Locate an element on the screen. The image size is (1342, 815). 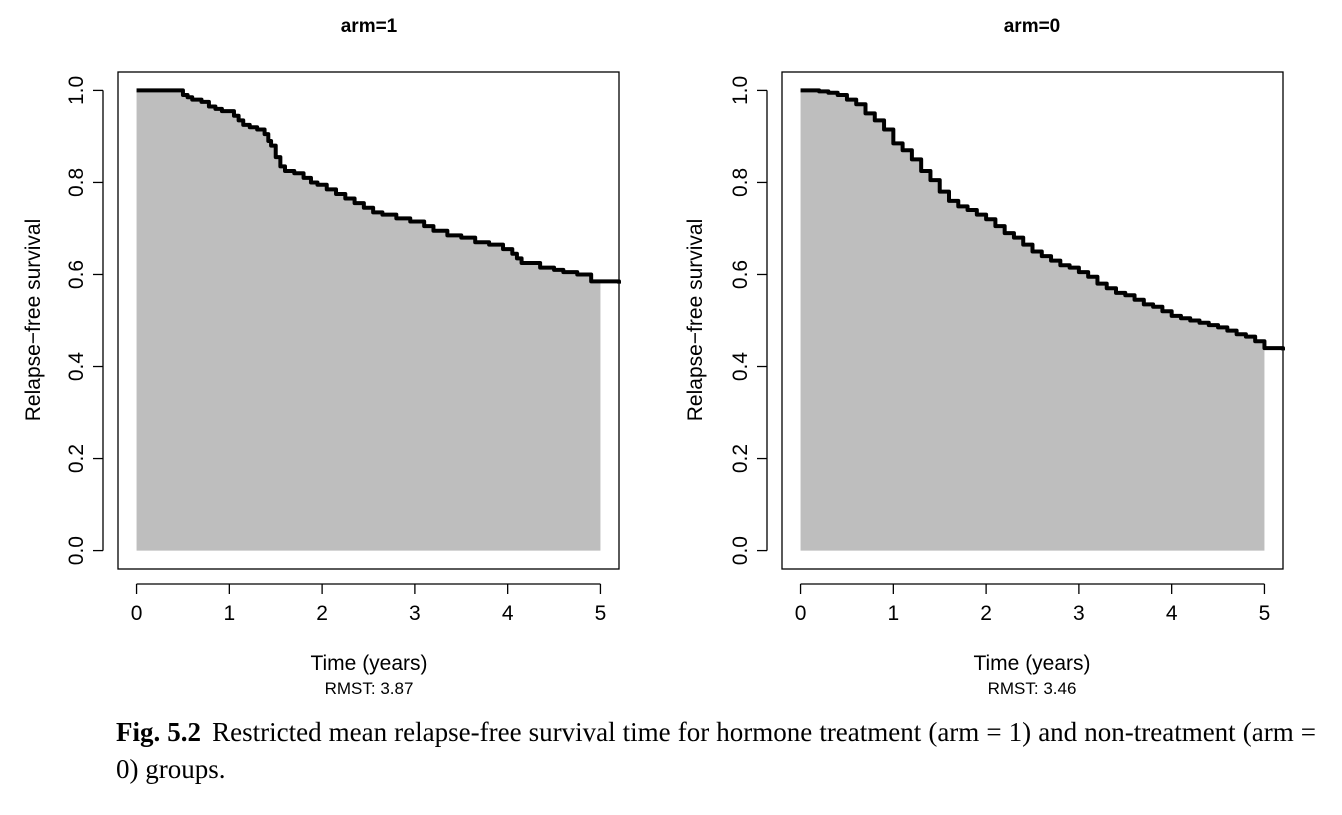
chart-title: arm=0 is located at coordinates (1032, 26).